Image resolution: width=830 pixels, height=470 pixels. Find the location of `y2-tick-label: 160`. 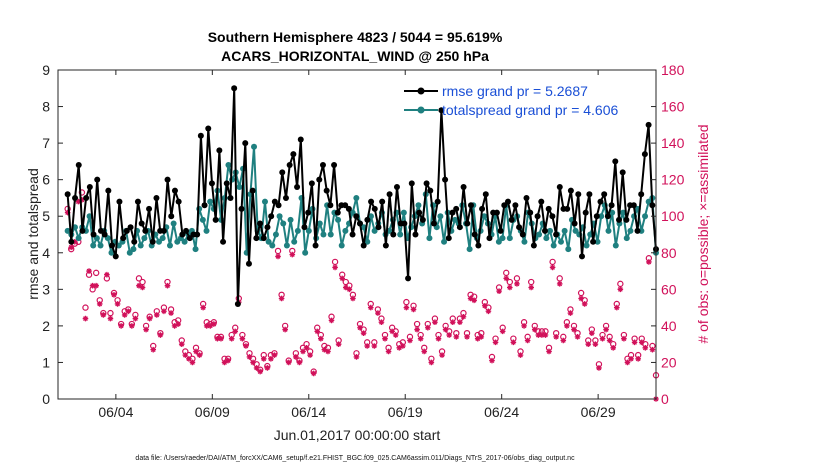

y2-tick-label: 160 is located at coordinates (673, 107).